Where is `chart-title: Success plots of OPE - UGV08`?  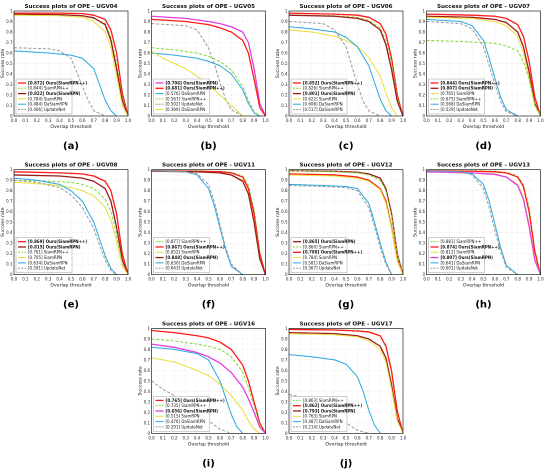 chart-title: Success plots of OPE - UGV08 is located at coordinates (70, 166).